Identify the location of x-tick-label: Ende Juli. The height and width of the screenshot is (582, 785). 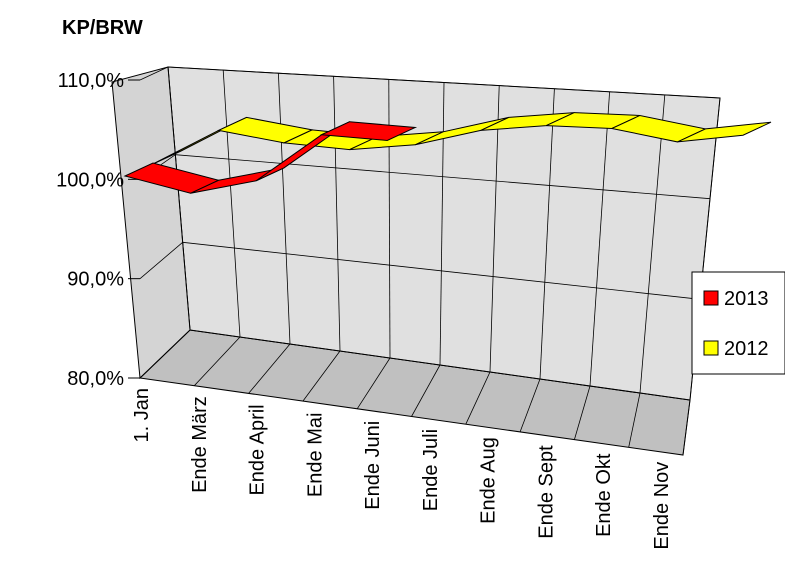
(431, 470).